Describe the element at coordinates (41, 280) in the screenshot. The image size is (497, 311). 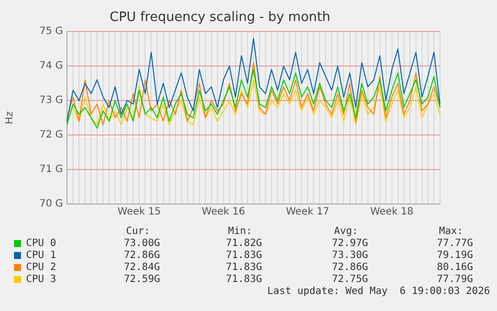
I see `legend-label: CPU 3` at that location.